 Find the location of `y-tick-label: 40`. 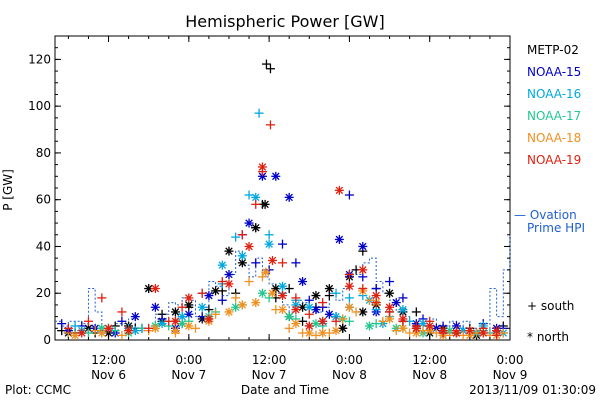

y-tick-label: 40 is located at coordinates (43, 246).